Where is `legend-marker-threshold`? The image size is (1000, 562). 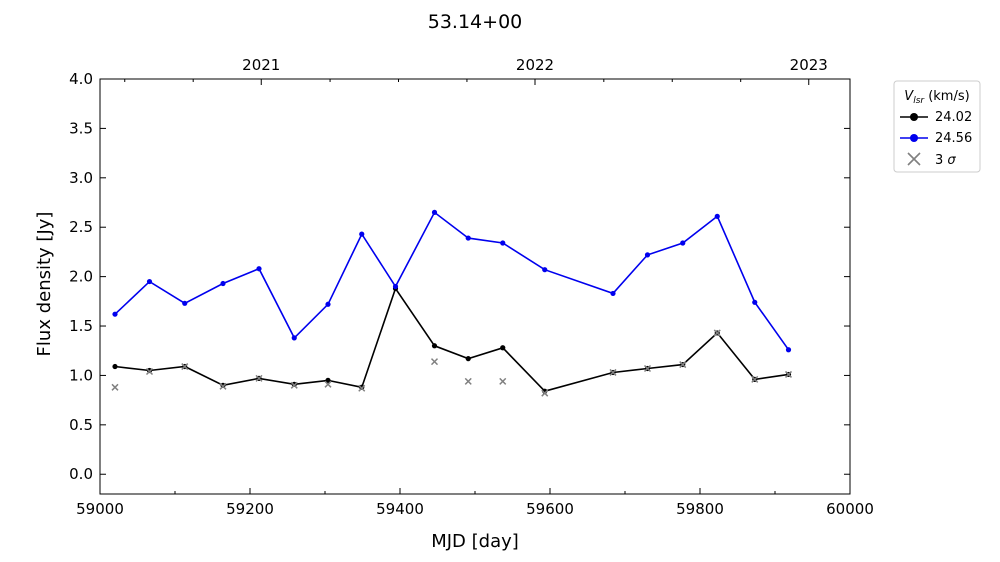
legend-marker-threshold is located at coordinates (914, 159).